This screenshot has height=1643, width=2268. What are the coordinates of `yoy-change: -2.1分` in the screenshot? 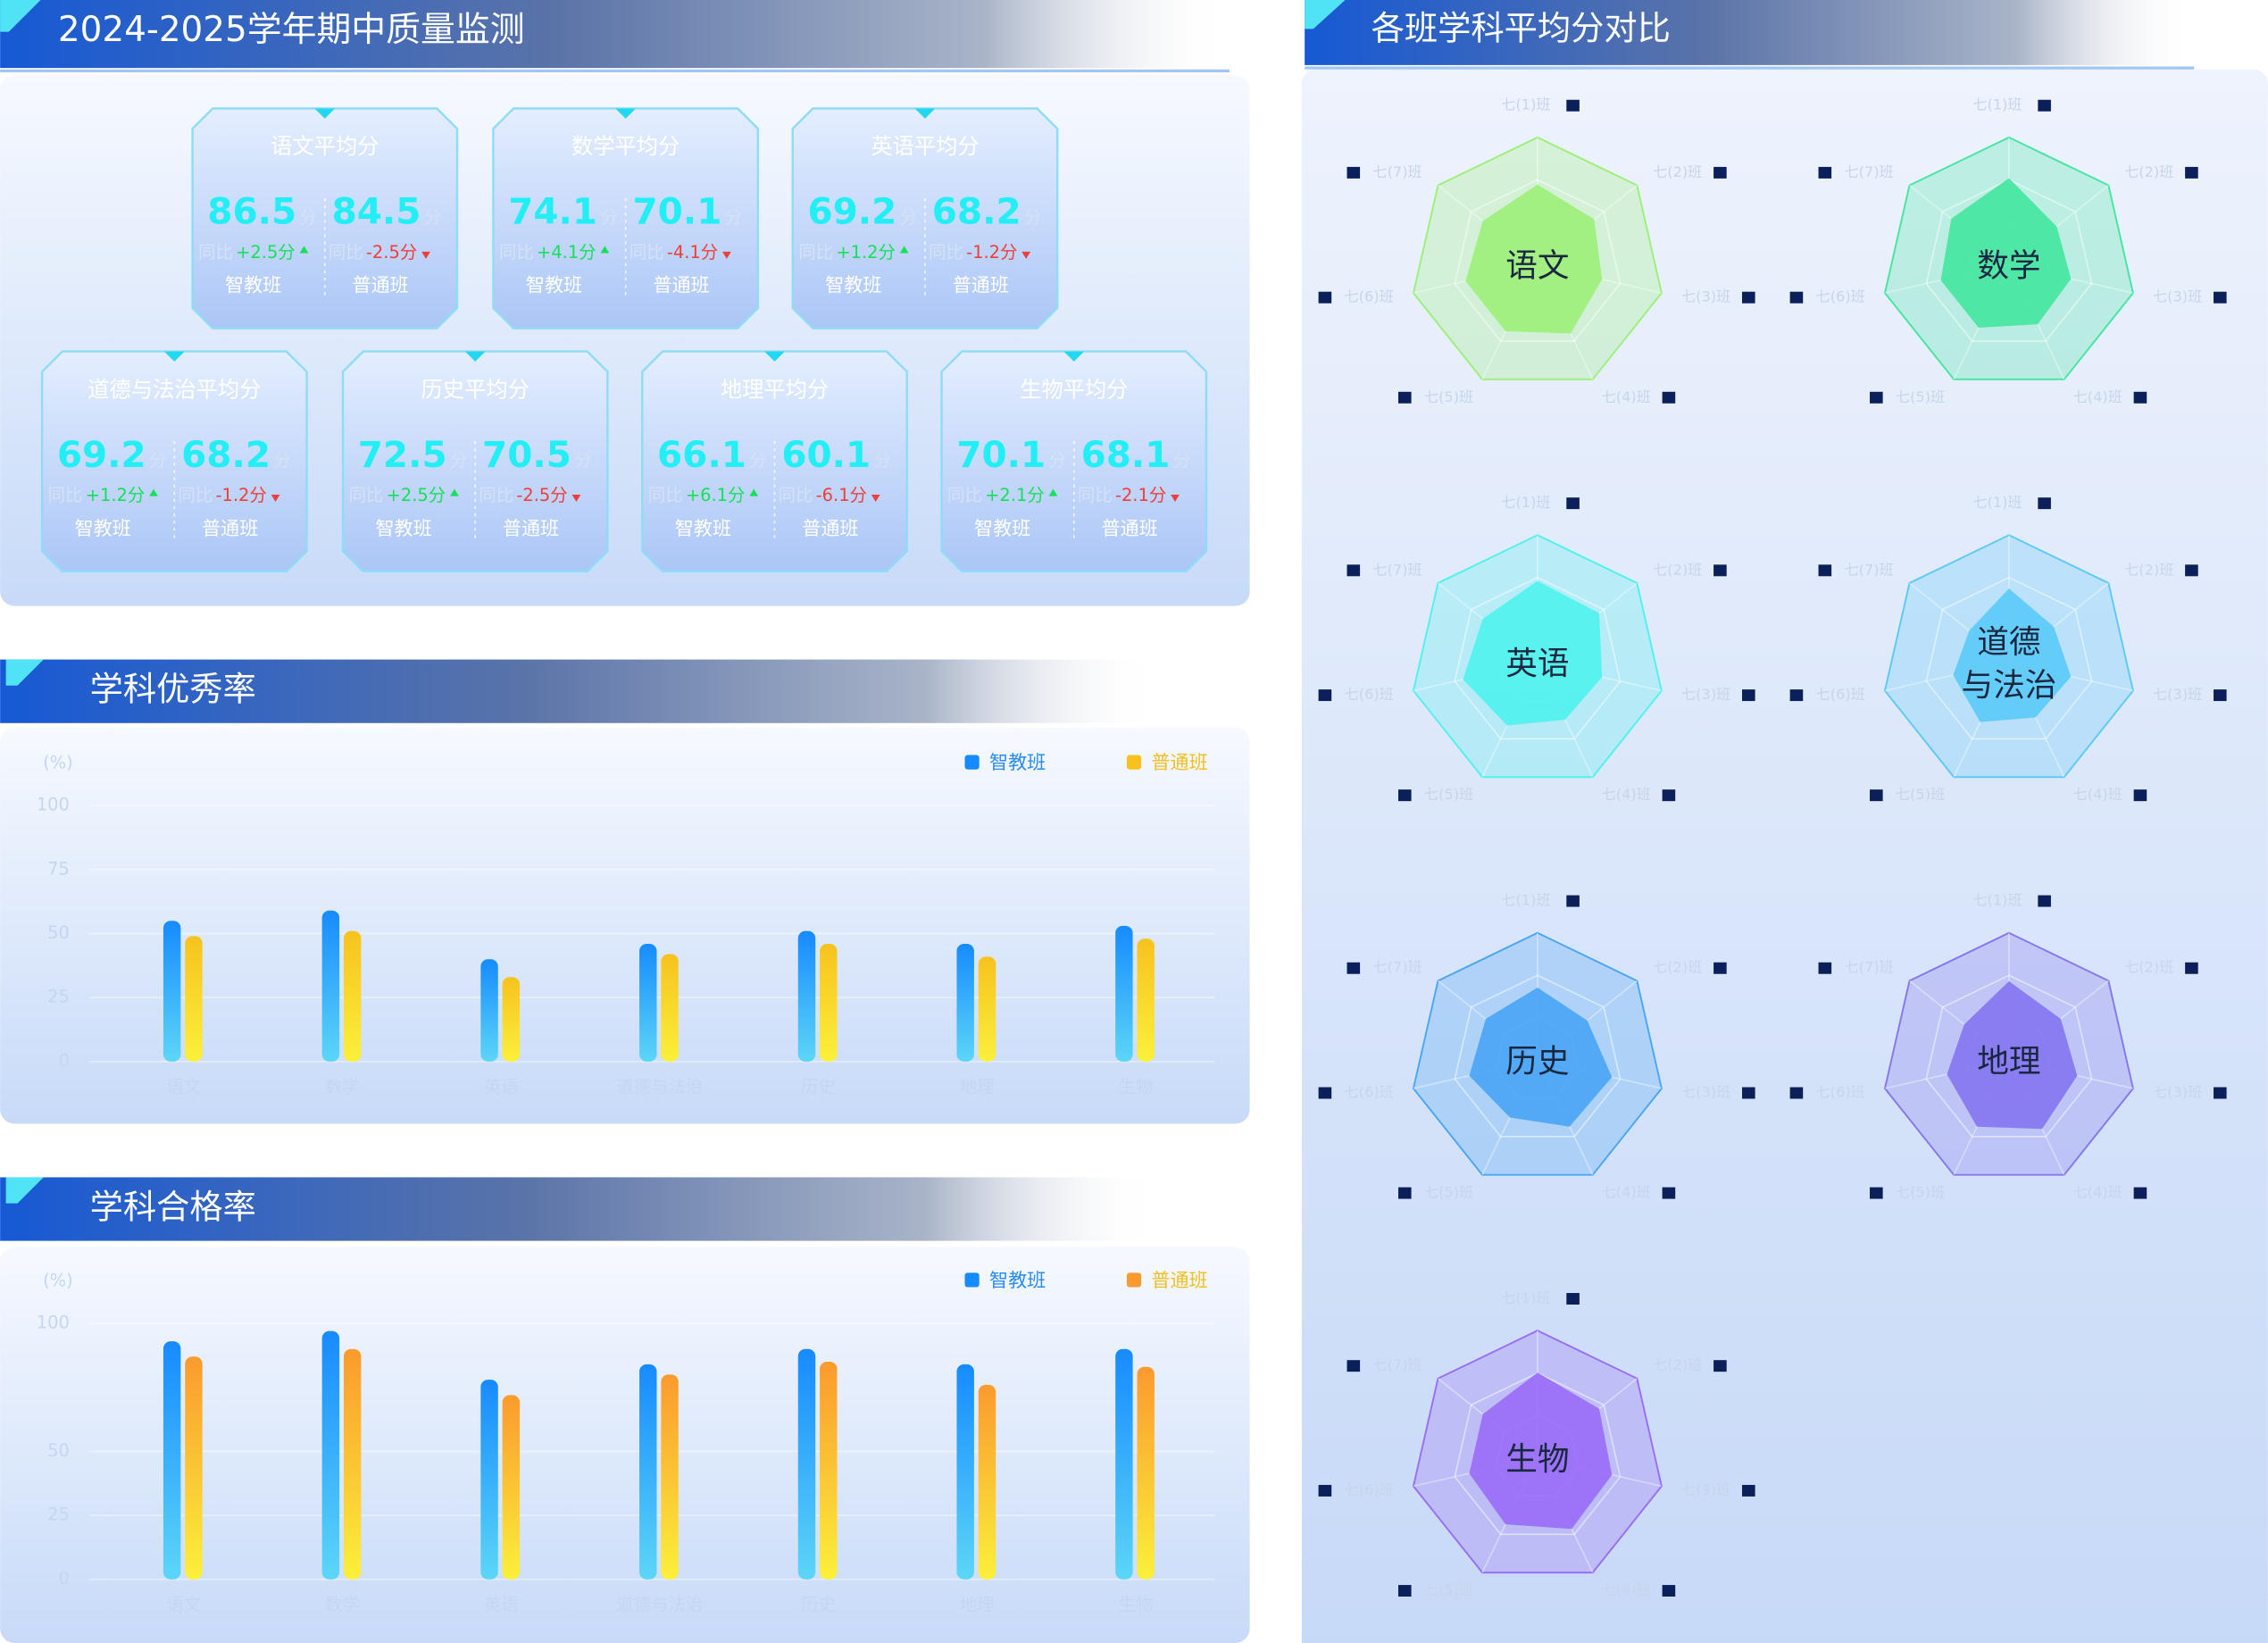 It's located at (1140, 495).